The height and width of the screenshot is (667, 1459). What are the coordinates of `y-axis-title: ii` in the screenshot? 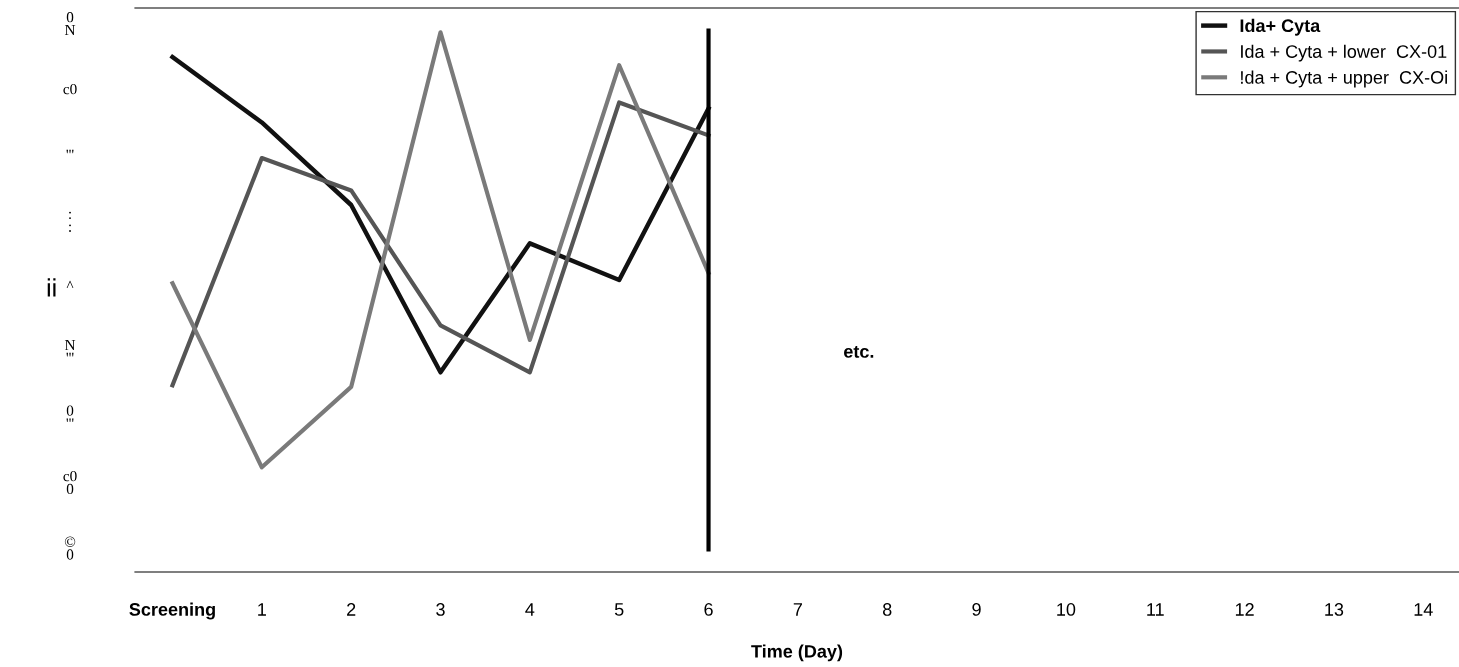 It's located at (51, 287).